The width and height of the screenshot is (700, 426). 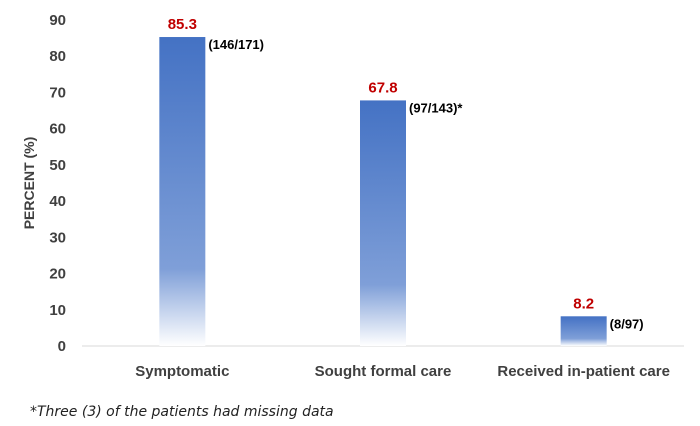 What do you see at coordinates (57, 201) in the screenshot?
I see `y-tick-label: 40` at bounding box center [57, 201].